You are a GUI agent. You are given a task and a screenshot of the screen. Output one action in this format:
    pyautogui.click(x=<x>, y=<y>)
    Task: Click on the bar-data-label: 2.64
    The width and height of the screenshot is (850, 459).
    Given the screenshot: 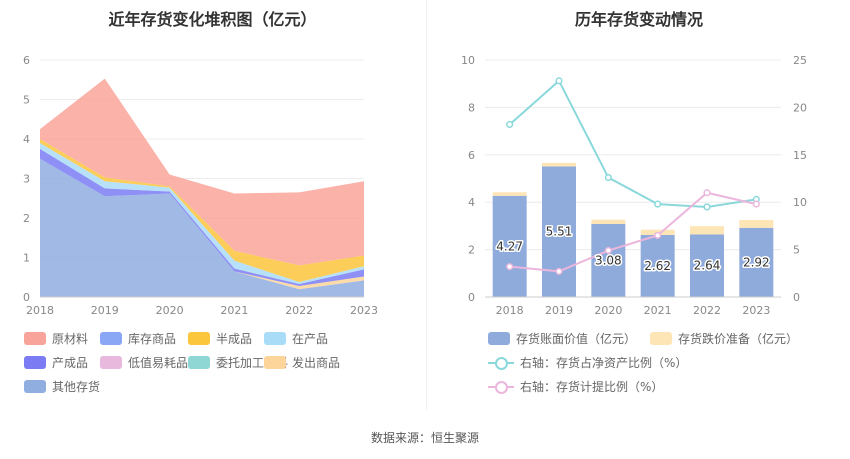 What is the action you would take?
    pyautogui.click(x=707, y=266)
    